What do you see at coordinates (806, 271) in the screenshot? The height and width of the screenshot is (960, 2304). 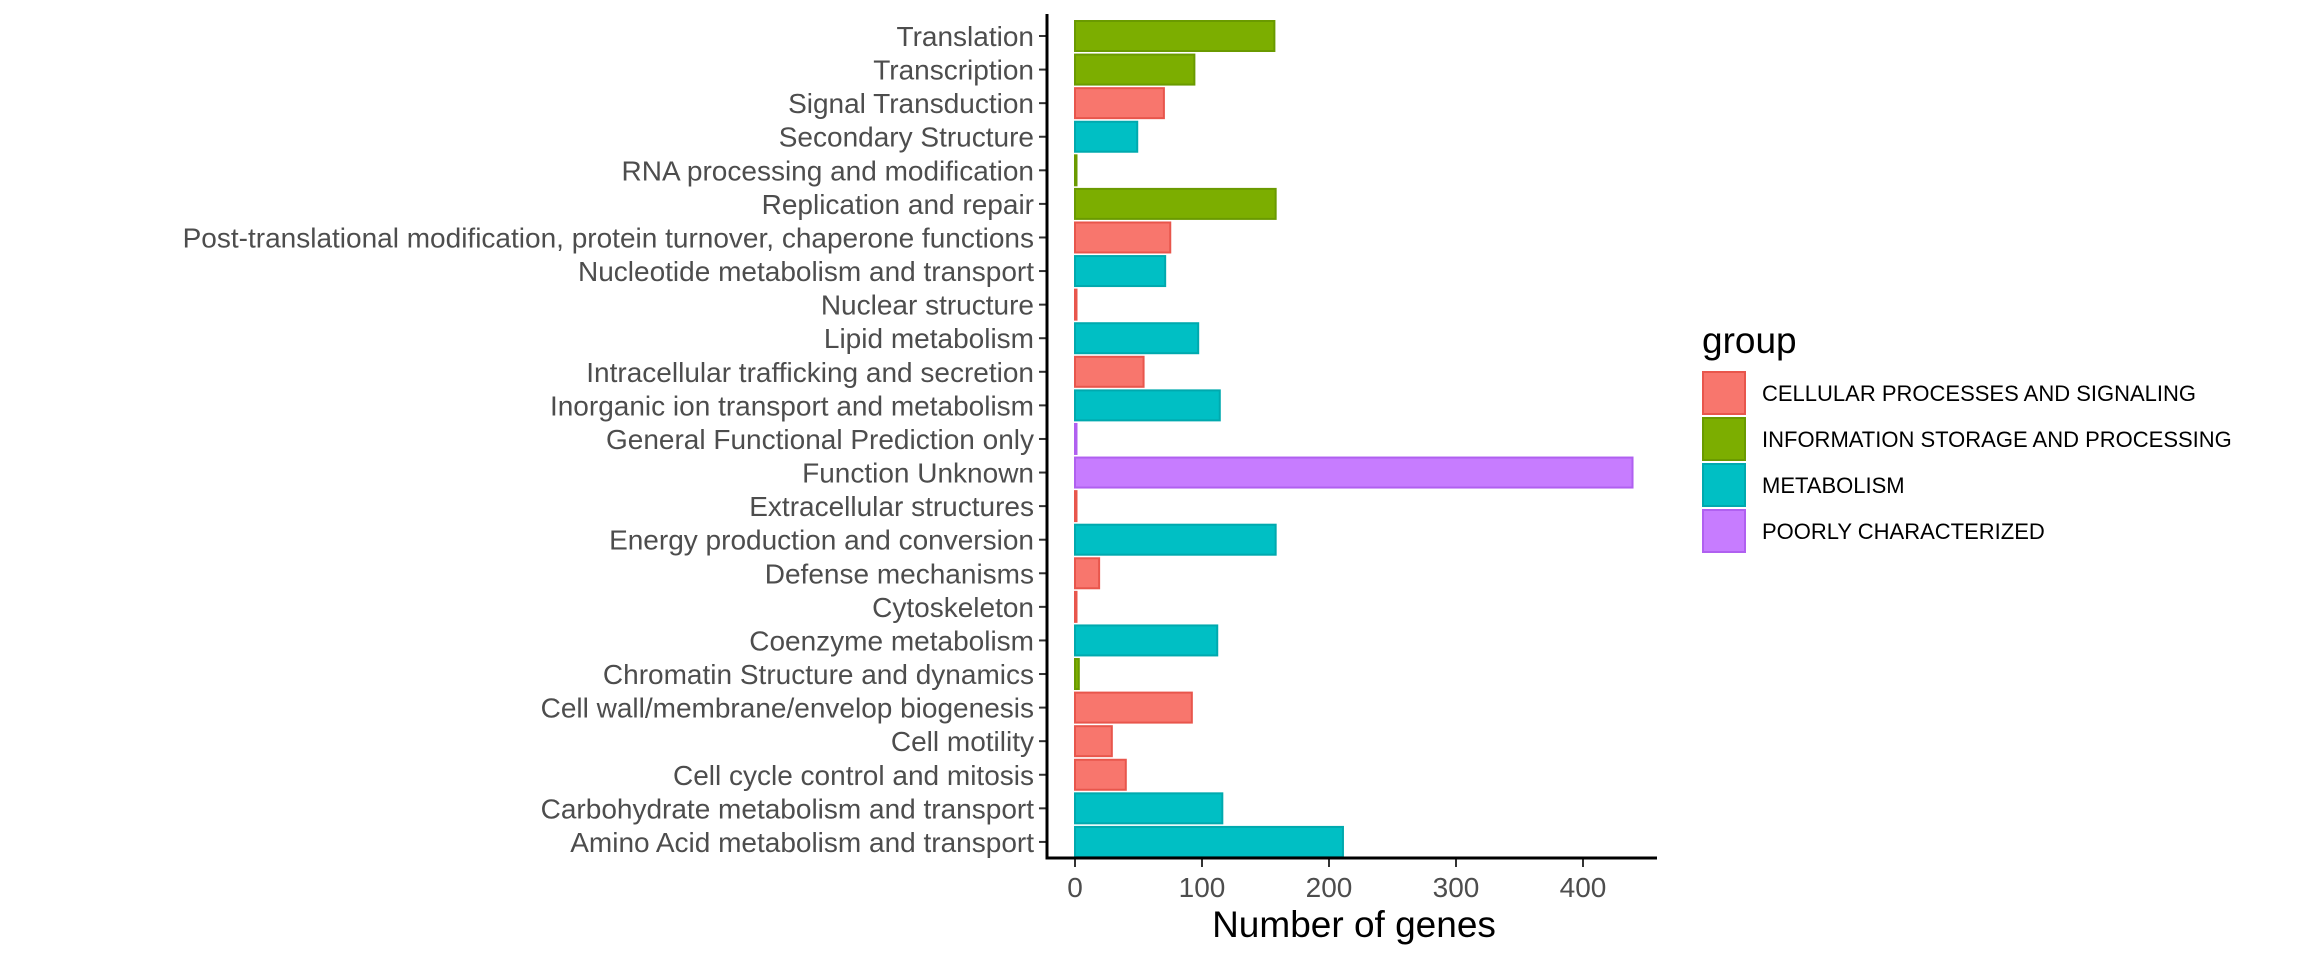 I see `category-label: Nucleotide metabolism and transport` at bounding box center [806, 271].